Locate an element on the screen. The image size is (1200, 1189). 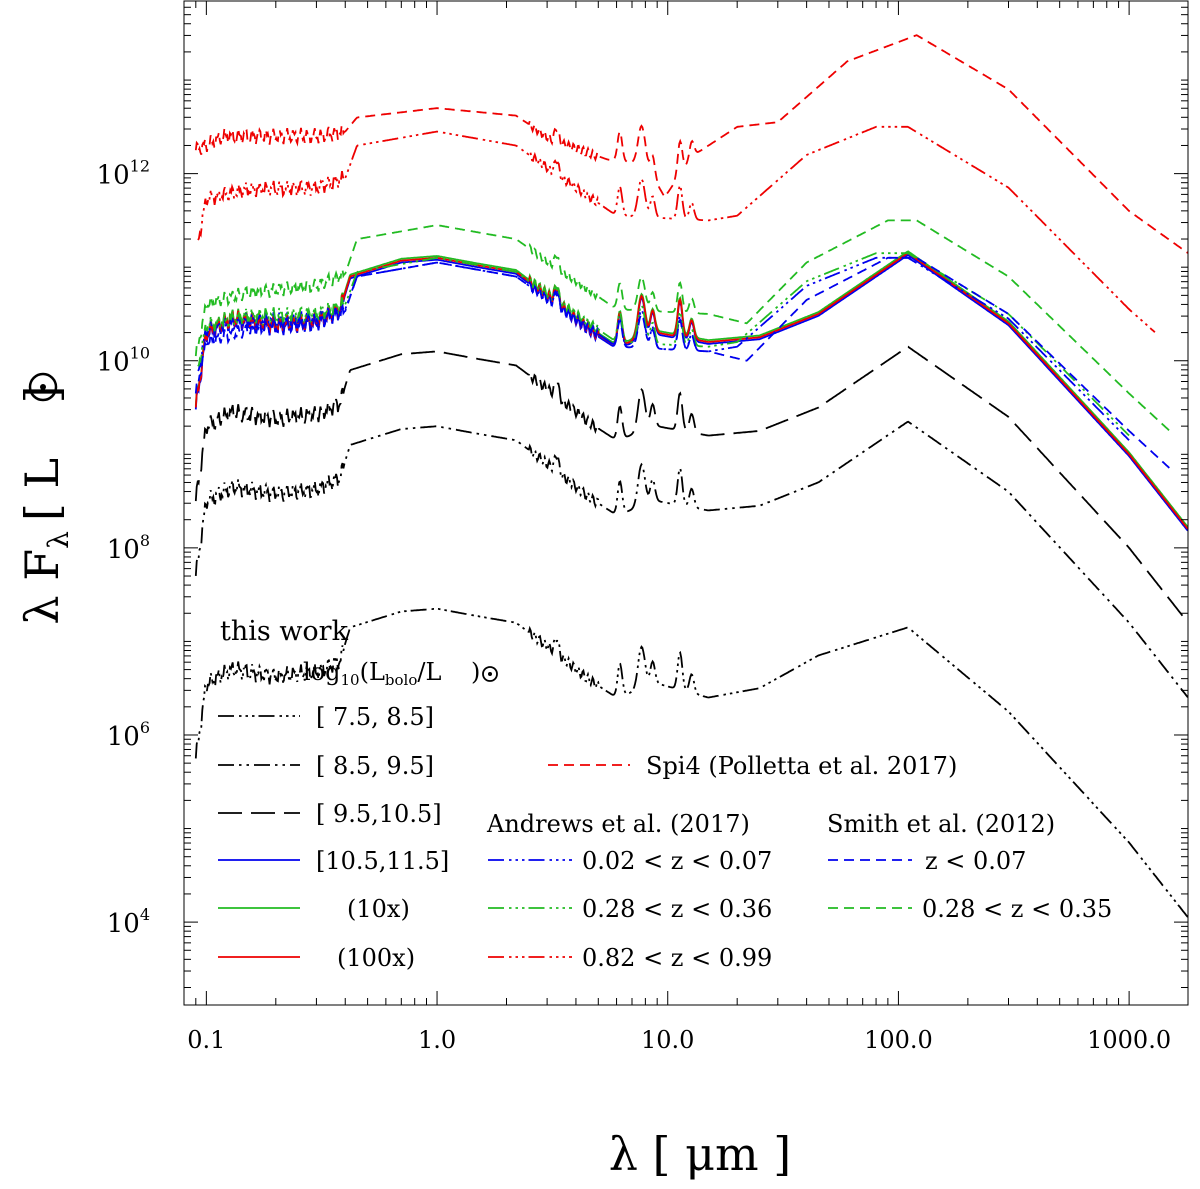
y-tick-label: 10¹² is located at coordinates (123, 174).